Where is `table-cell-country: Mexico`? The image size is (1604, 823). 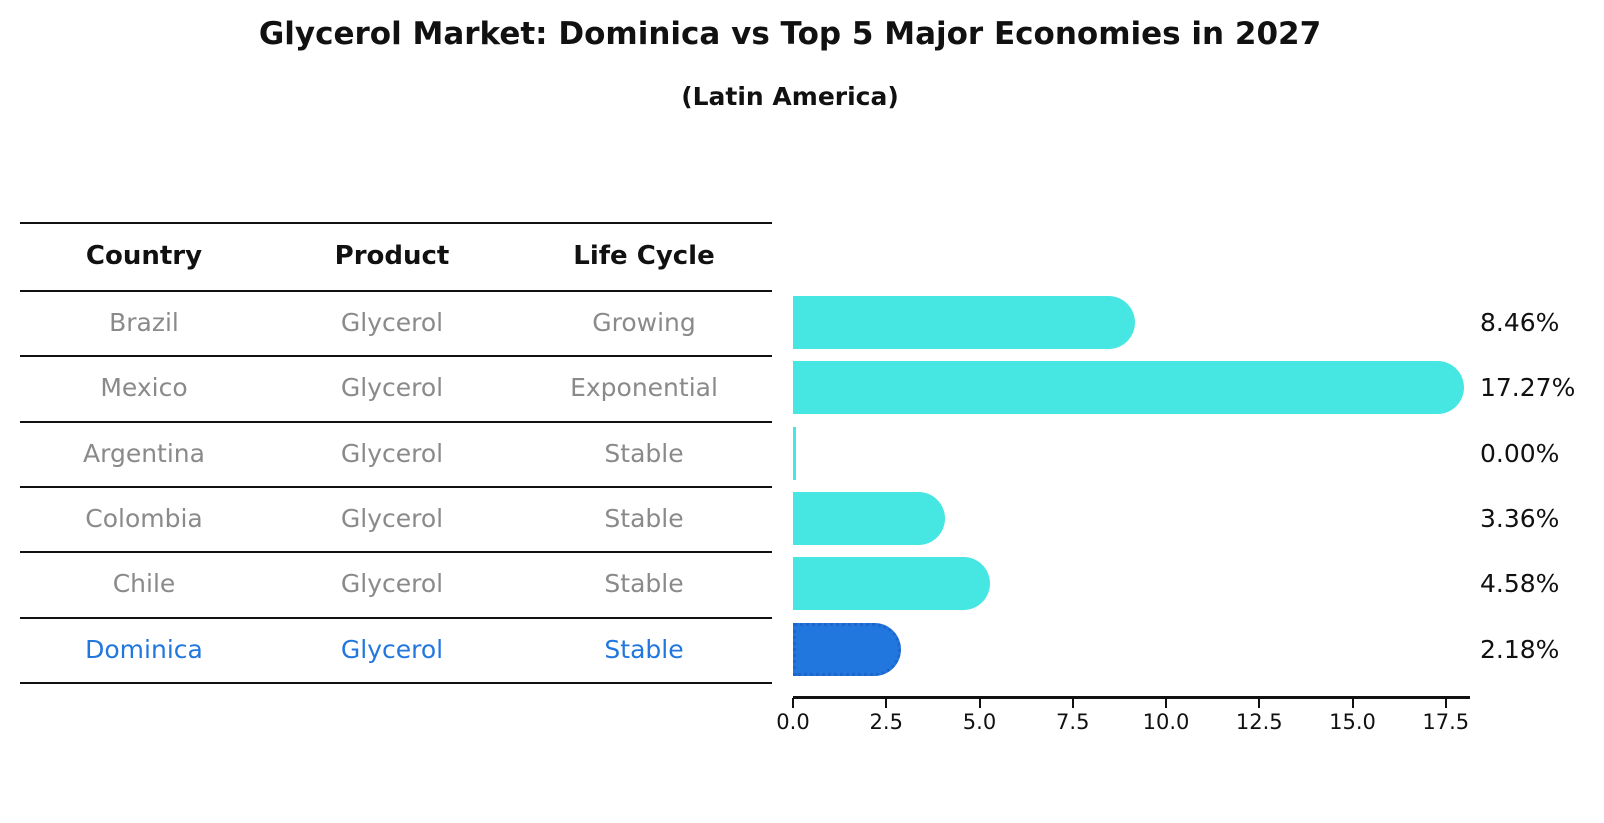
table-cell-country: Mexico is located at coordinates (144, 388).